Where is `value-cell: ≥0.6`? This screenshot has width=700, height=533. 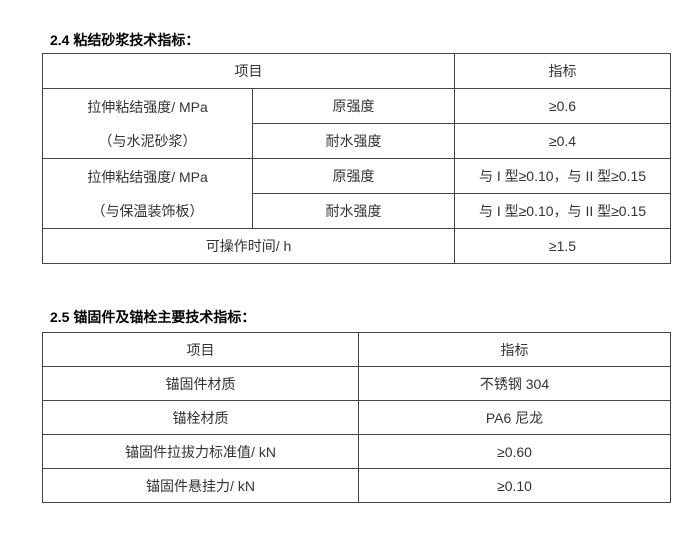
value-cell: ≥0.6 is located at coordinates (562, 106).